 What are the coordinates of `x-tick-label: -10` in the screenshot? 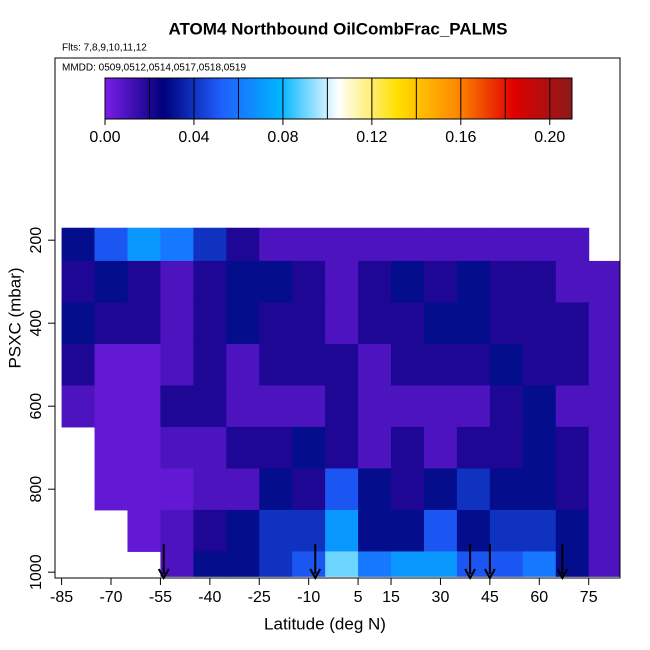 It's located at (308, 597).